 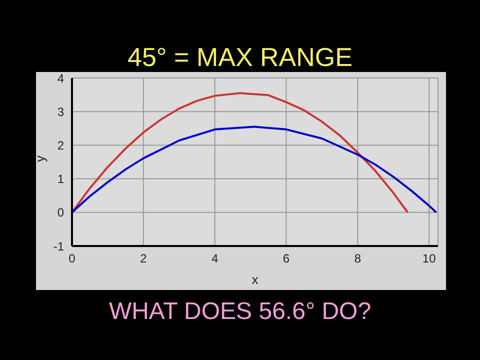 I want to click on chart-title: 45° = MAX RANGE, so click(x=240, y=57).